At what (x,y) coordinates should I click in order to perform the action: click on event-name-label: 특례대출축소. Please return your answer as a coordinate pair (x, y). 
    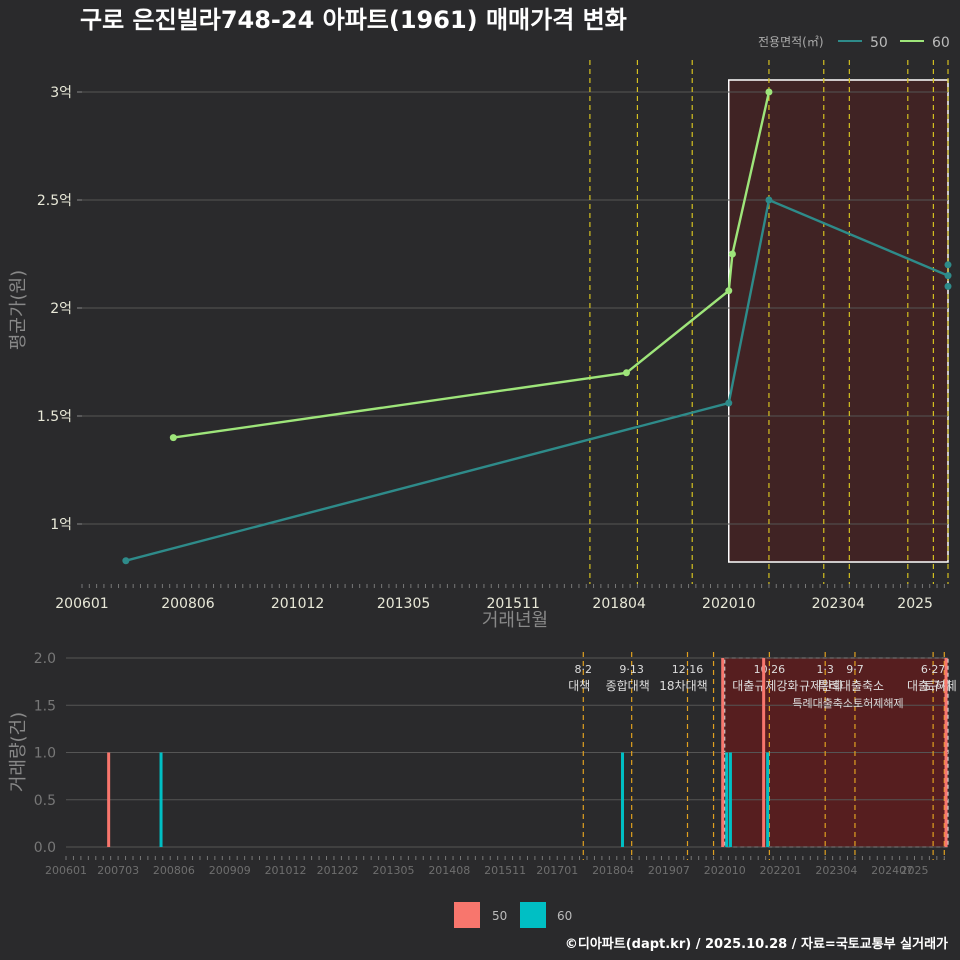
    Looking at the image, I should click on (851, 686).